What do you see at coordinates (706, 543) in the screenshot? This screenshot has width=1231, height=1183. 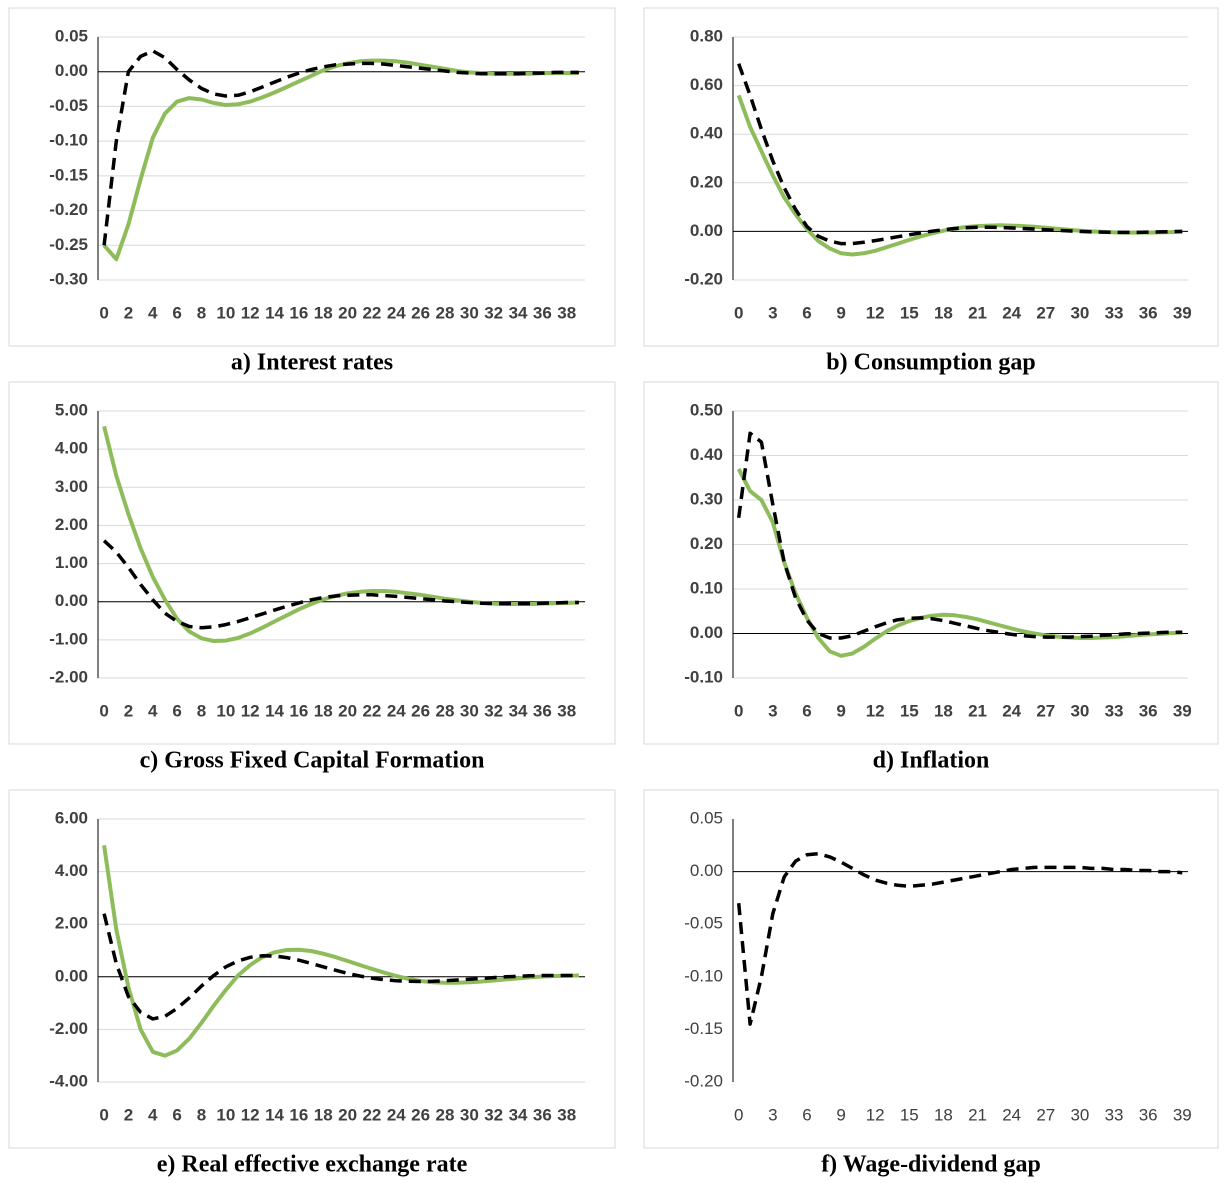 I see `y-tick-label: 0.20` at bounding box center [706, 543].